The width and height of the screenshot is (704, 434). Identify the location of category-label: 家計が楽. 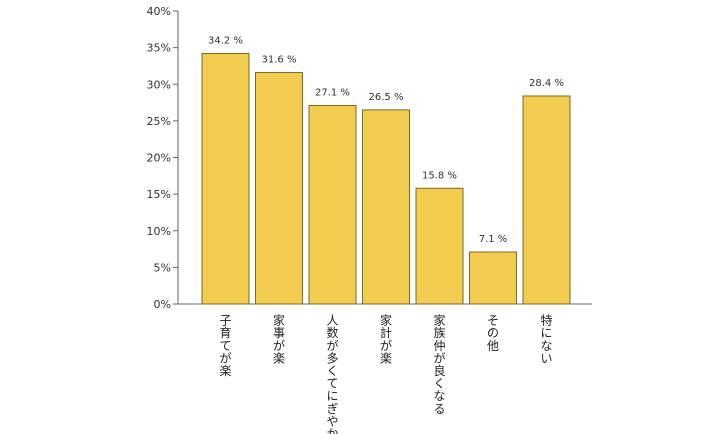
(386, 339).